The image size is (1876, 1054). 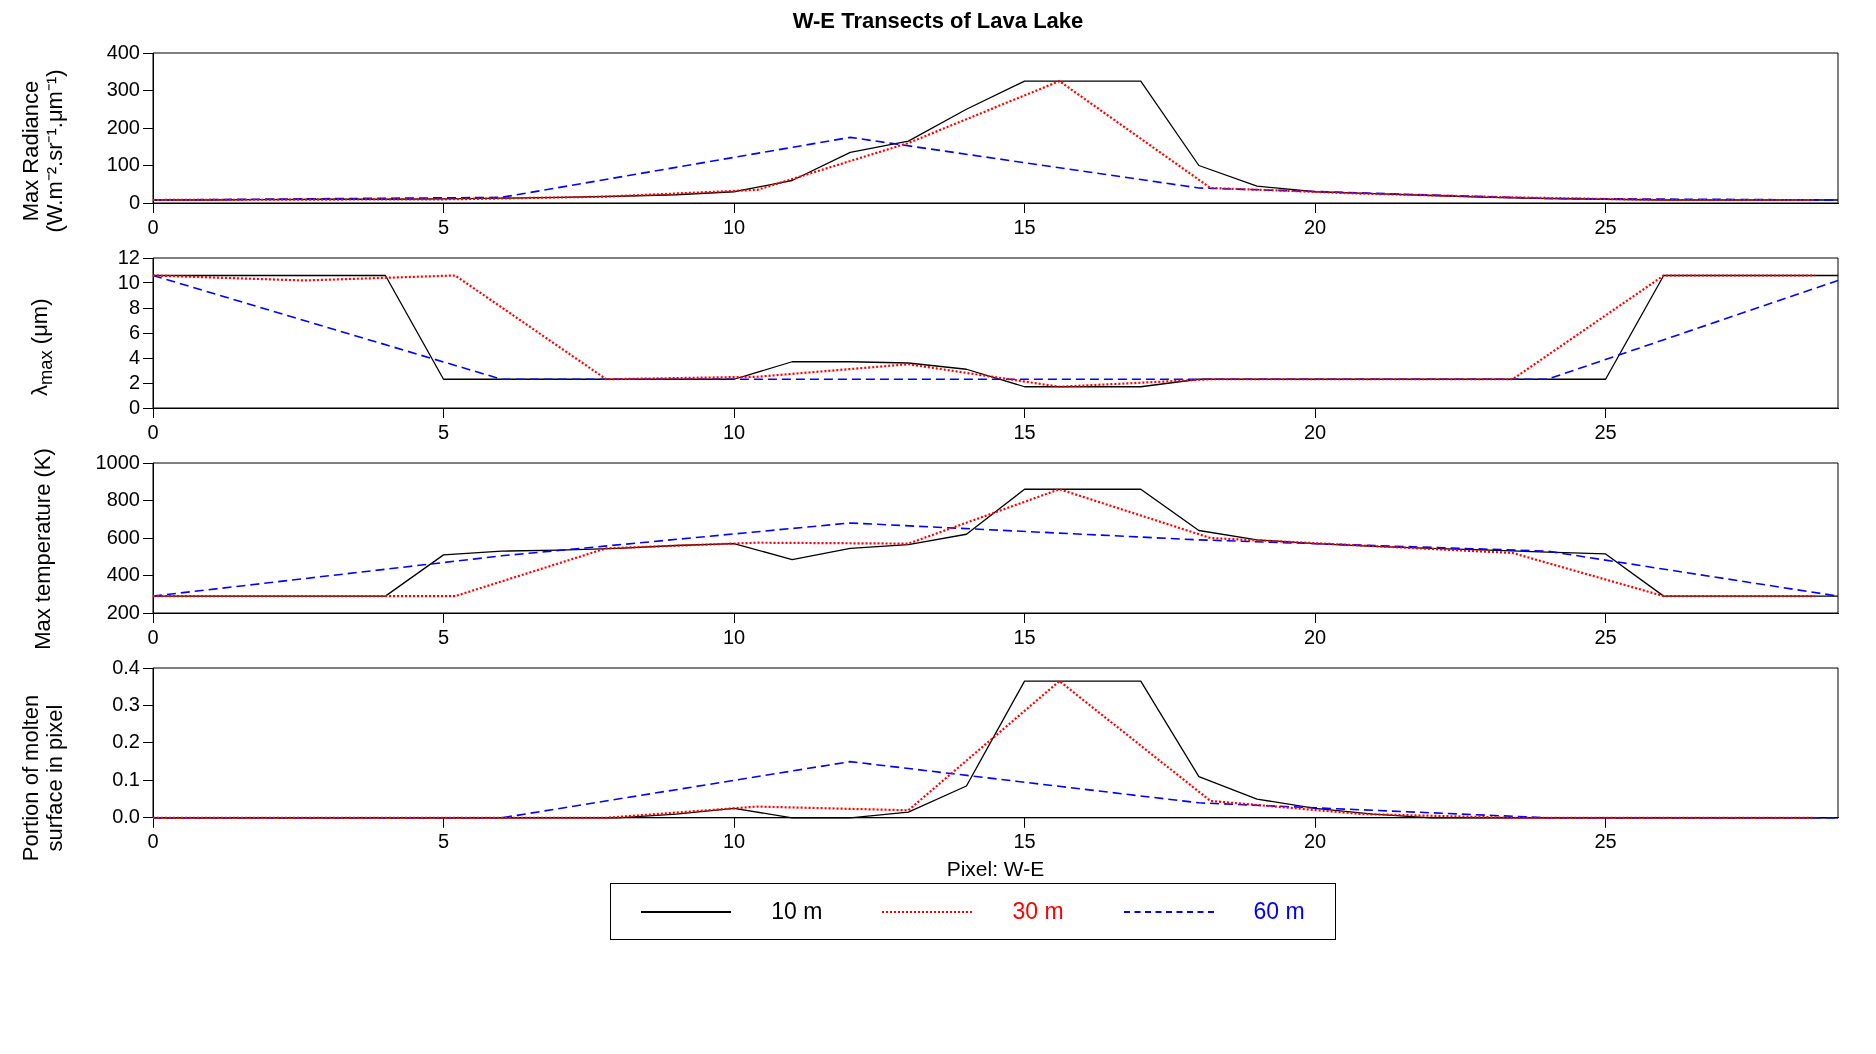 I want to click on y-tick-label: 6, so click(x=134, y=331).